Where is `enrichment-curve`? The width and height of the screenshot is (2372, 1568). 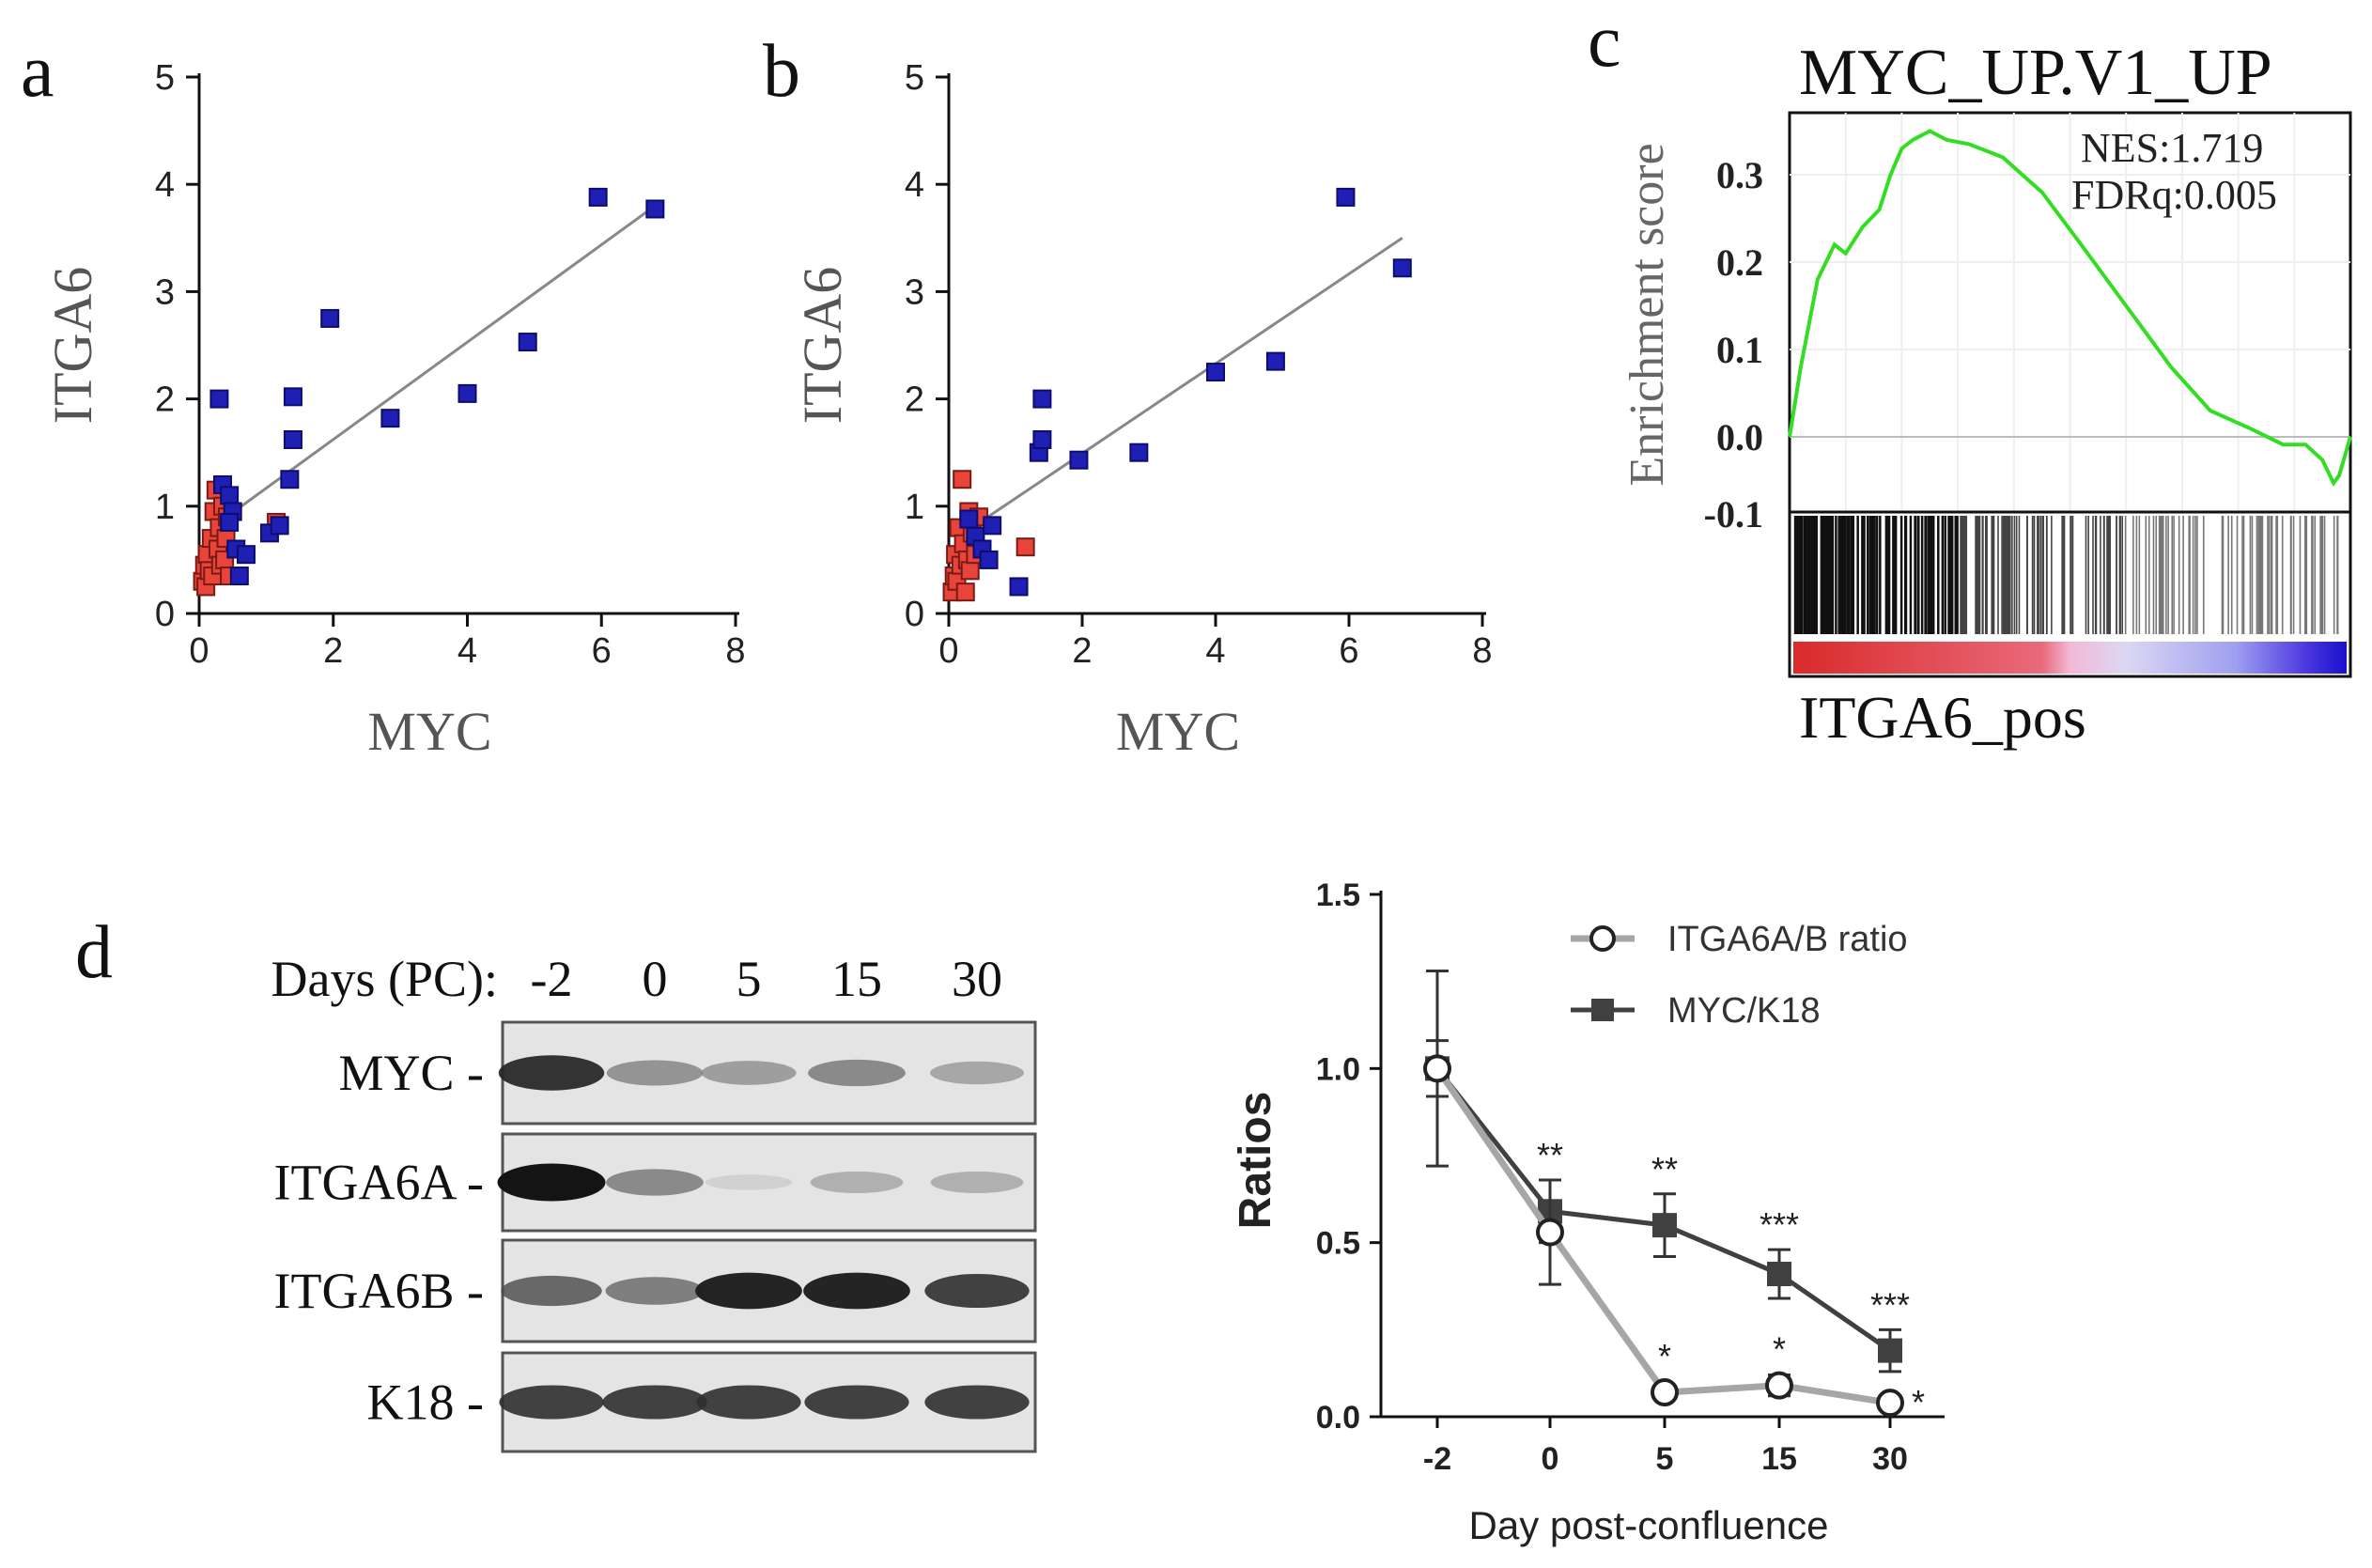
enrichment-curve is located at coordinates (2070, 308).